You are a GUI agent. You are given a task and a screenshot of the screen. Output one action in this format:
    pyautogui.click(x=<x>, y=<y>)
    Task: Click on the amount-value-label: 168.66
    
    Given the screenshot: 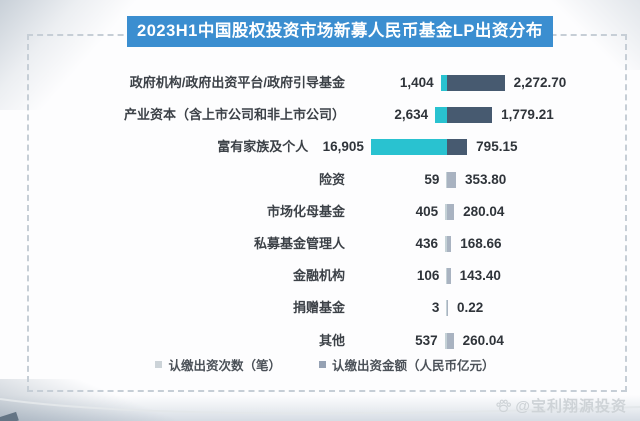 What is the action you would take?
    pyautogui.click(x=481, y=243)
    